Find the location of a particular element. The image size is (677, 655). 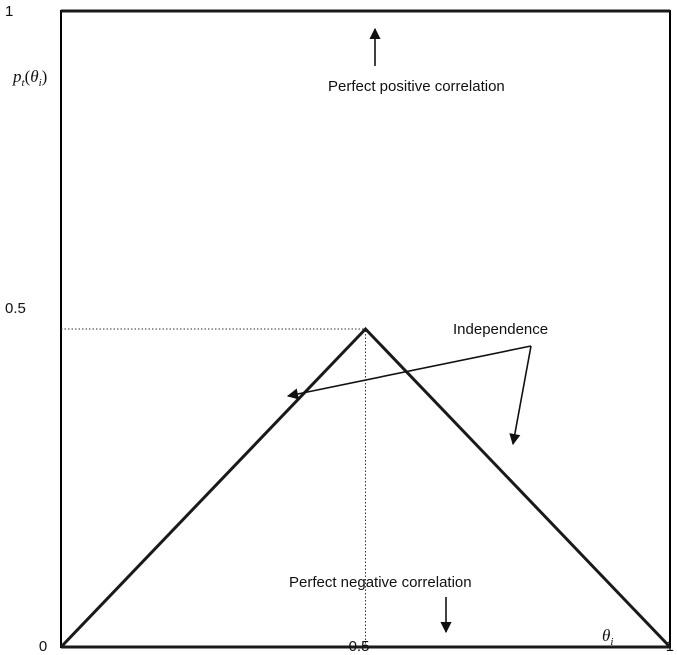

x-tick-label-0.5: 0.5 is located at coordinates (359, 646).